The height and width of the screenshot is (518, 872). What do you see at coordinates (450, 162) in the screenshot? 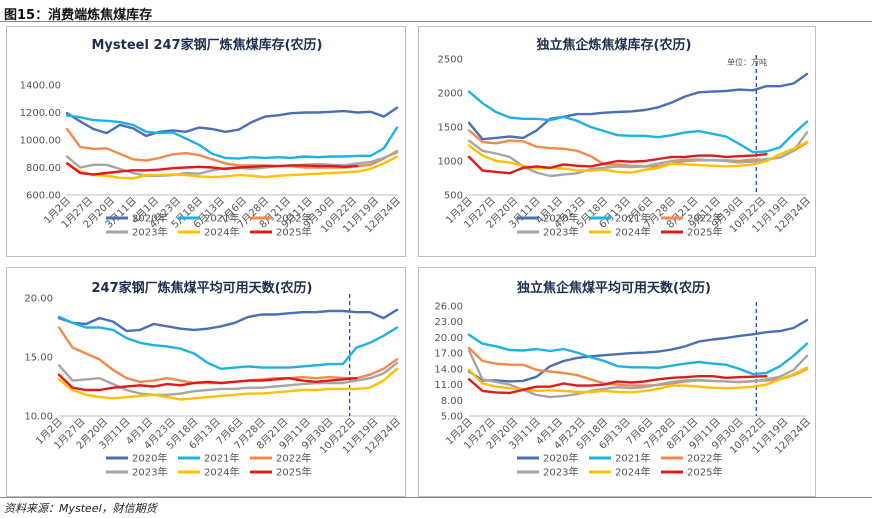
I see `y-tick-label: 1000` at bounding box center [450, 162].